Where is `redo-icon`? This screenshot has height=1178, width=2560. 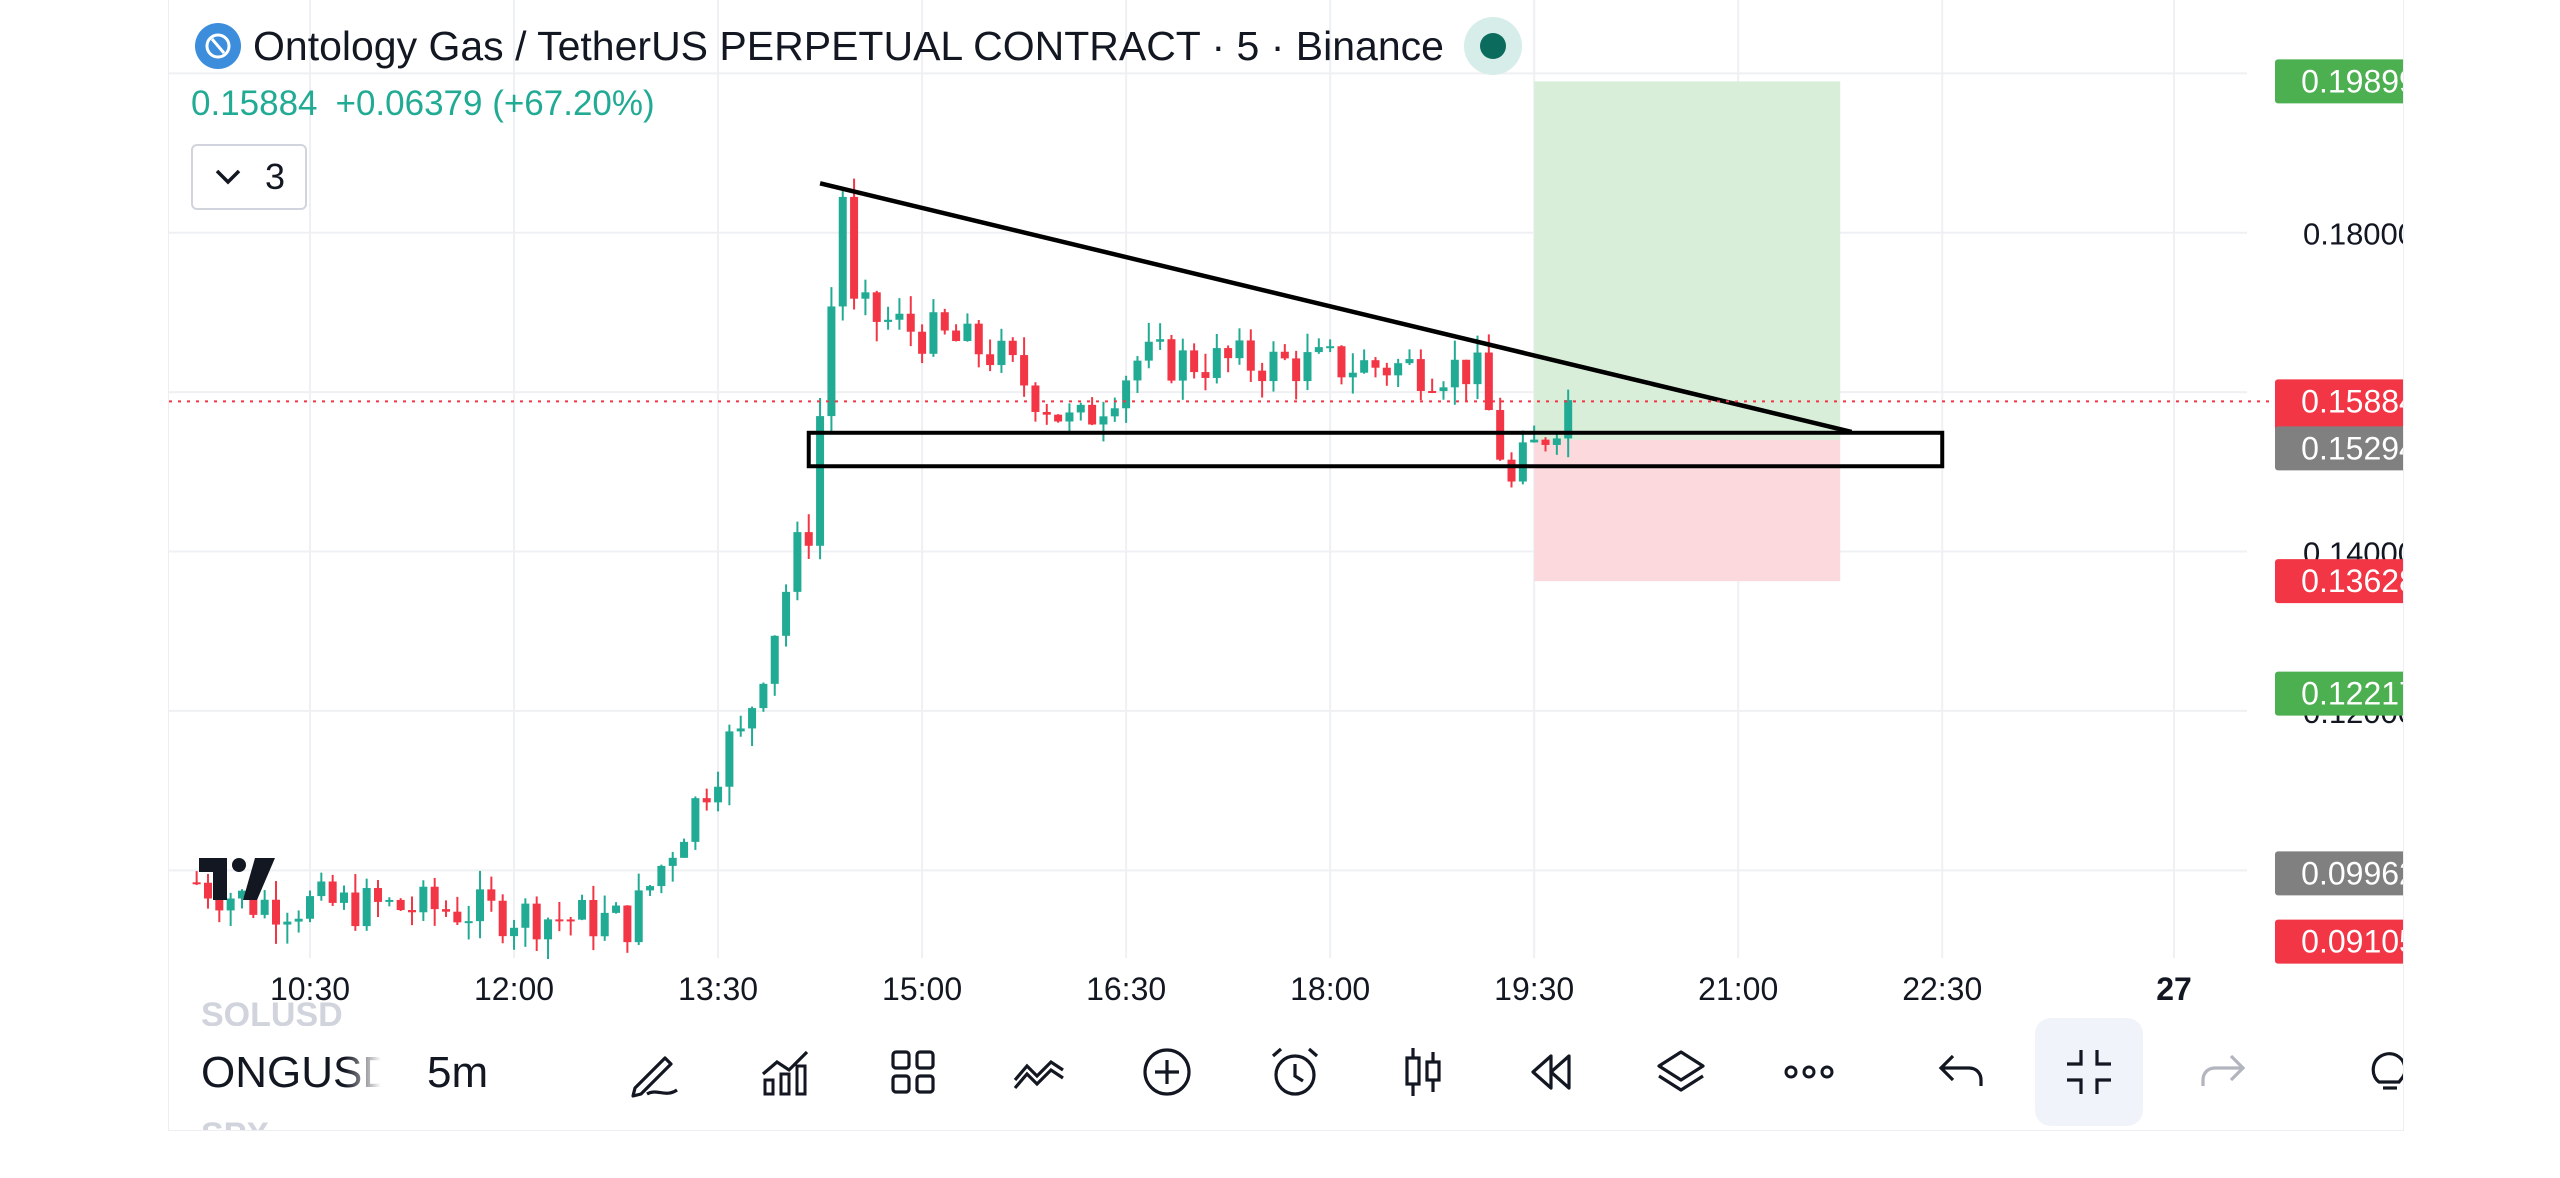 redo-icon is located at coordinates (2223, 1072).